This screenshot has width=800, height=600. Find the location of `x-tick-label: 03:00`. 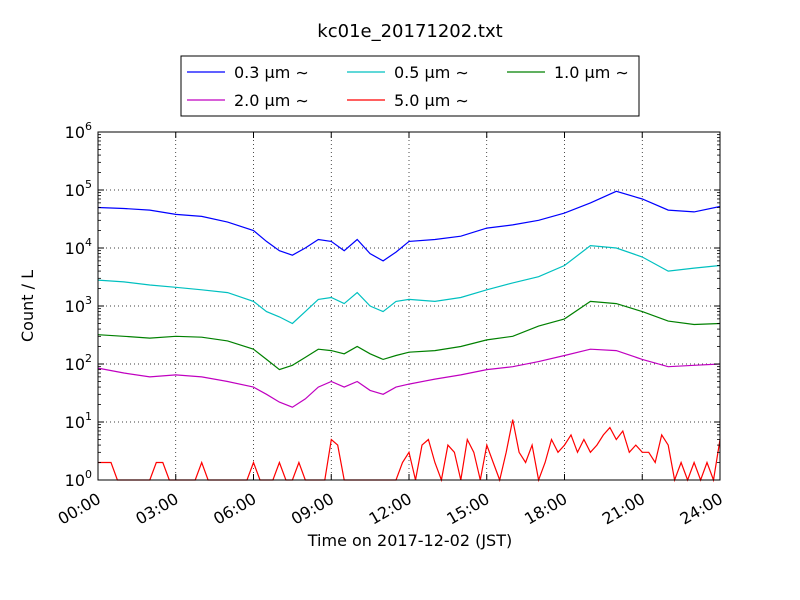

x-tick-label: 03:00 is located at coordinates (156, 509).